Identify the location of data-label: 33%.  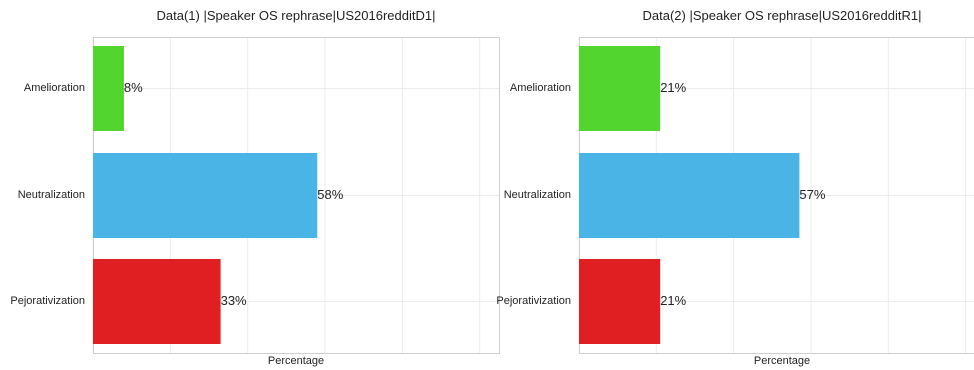
(233, 300).